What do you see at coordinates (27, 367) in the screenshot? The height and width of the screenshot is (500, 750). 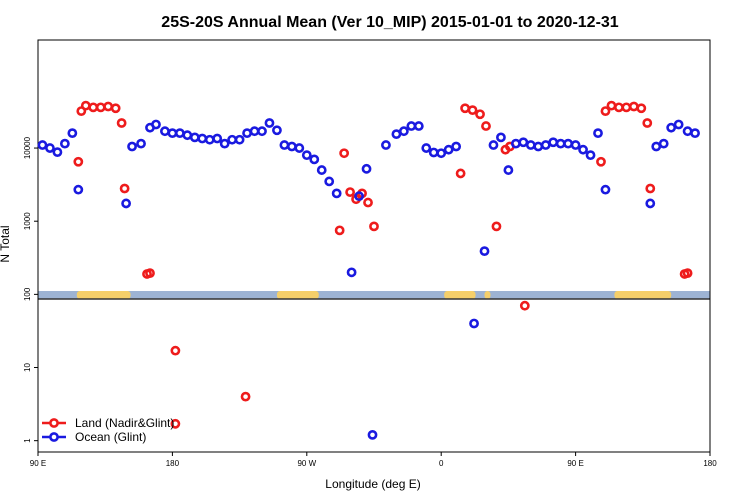 I see `y-tick-label: 10` at bounding box center [27, 367].